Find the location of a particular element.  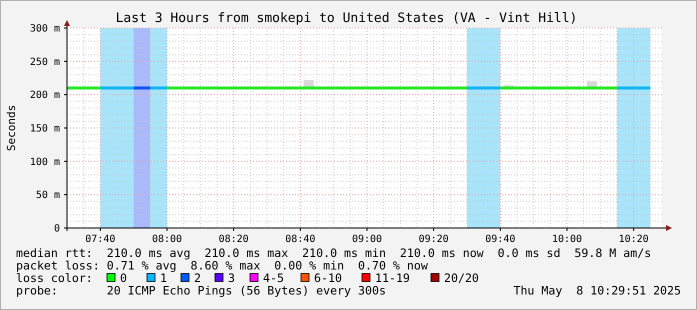

y-tick-label: 100 m is located at coordinates (45, 162).